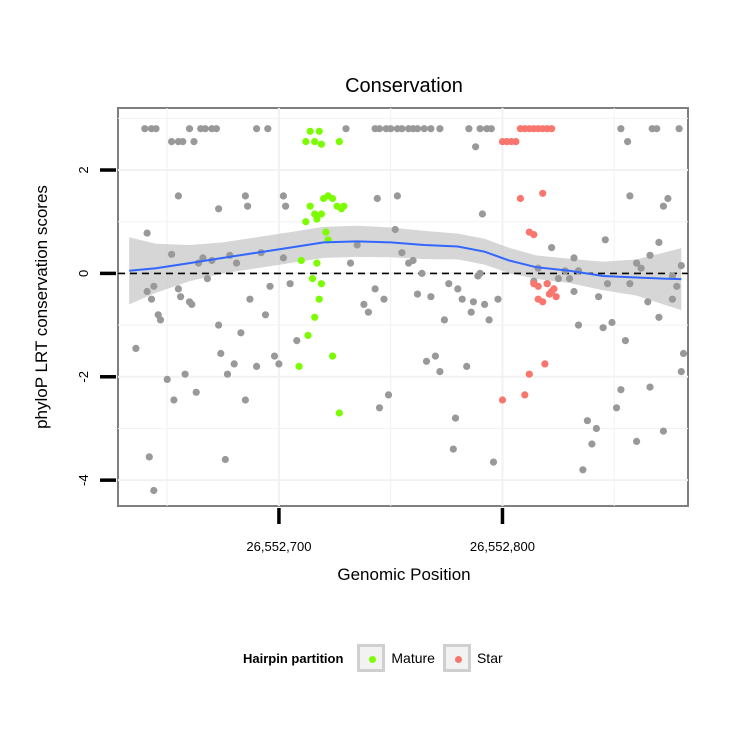 This screenshot has width=750, height=750. What do you see at coordinates (404, 86) in the screenshot?
I see `chart-title: Conservation` at bounding box center [404, 86].